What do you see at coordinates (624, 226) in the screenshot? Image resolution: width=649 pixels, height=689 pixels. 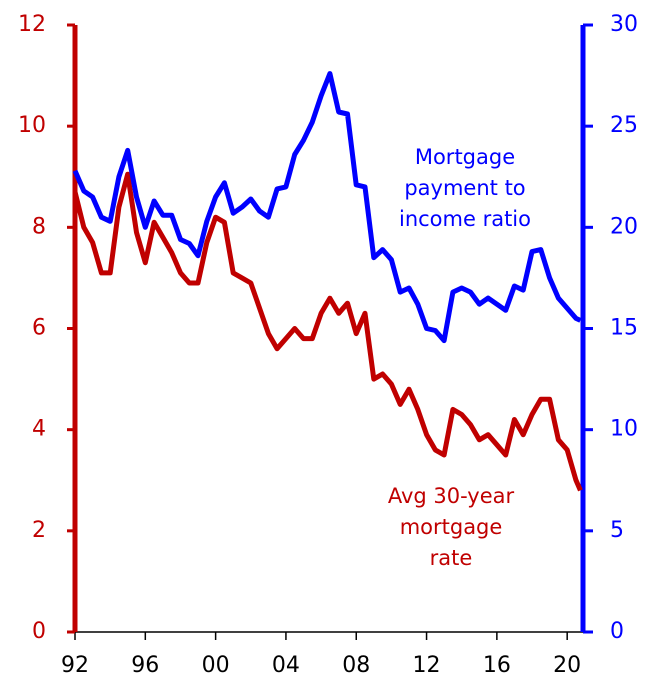 I see `y2-tick-label: 20` at bounding box center [624, 226].